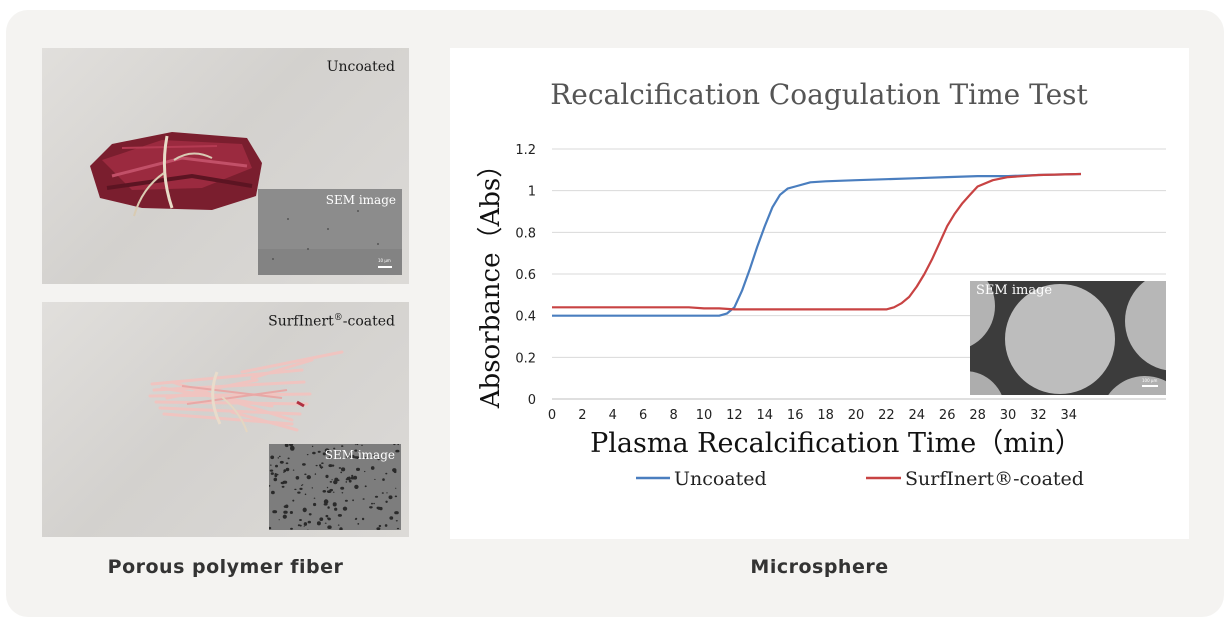 The height and width of the screenshot is (627, 1230). I want to click on x-tick-label: 4, so click(613, 415).